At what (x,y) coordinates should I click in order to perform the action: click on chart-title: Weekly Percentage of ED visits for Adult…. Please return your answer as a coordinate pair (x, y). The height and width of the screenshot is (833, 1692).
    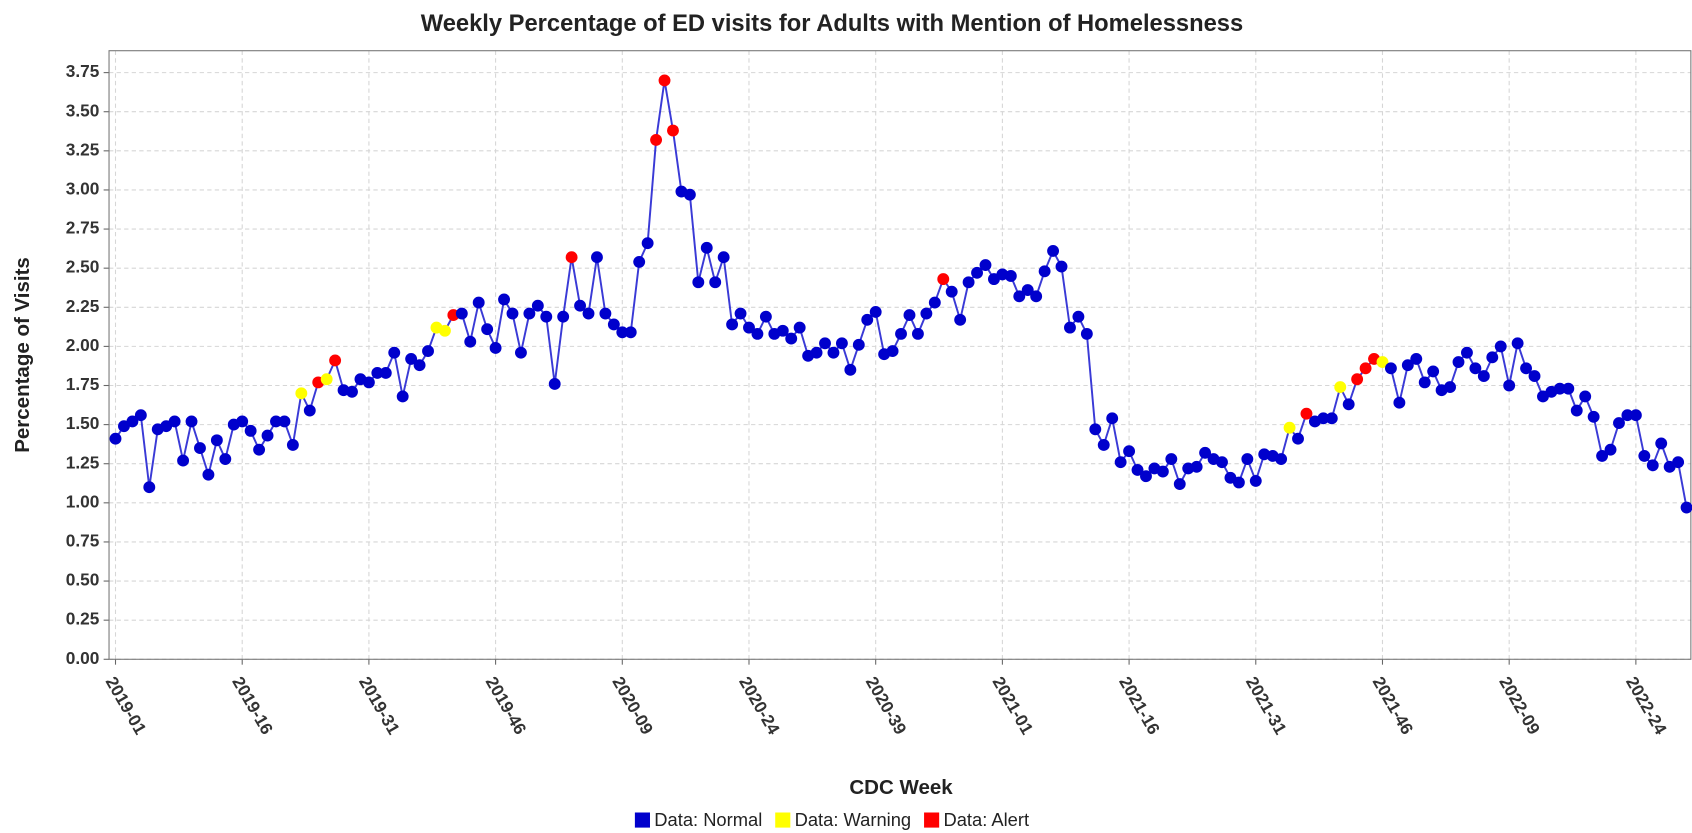
    Looking at the image, I should click on (832, 24).